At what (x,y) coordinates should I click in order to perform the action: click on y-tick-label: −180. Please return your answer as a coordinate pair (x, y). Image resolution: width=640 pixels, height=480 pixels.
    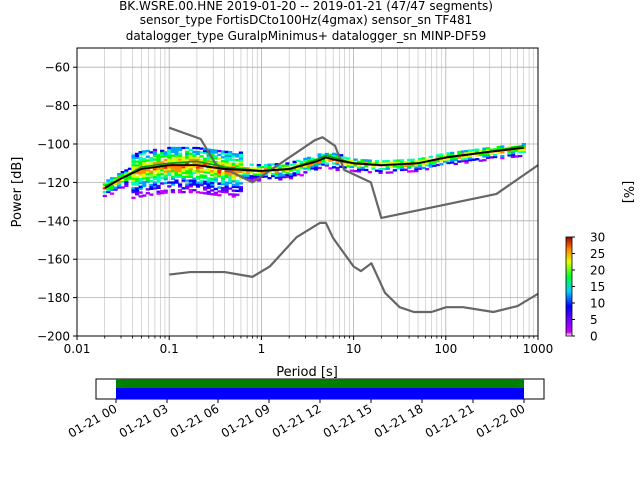
    Looking at the image, I should click on (53, 298).